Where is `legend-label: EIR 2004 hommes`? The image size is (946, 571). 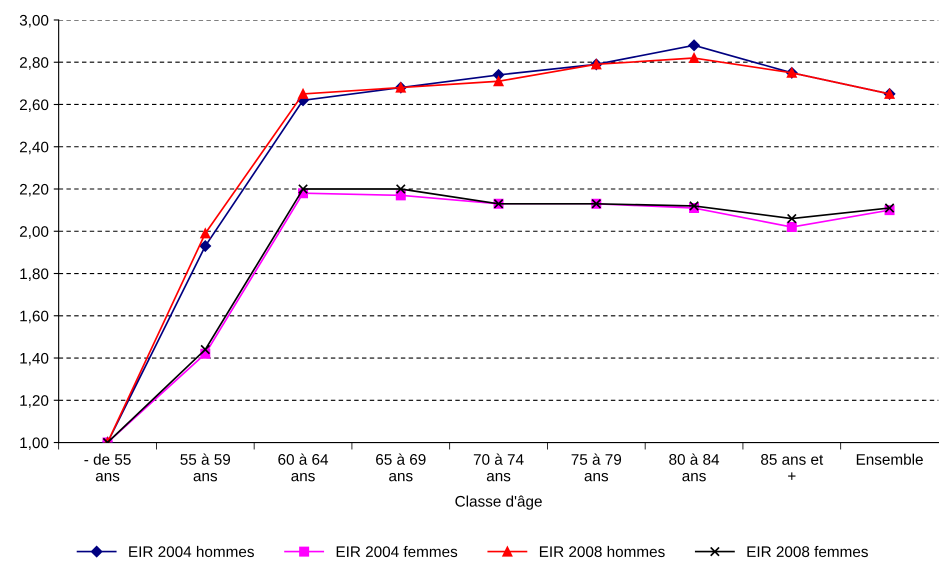 legend-label: EIR 2004 hommes is located at coordinates (191, 552).